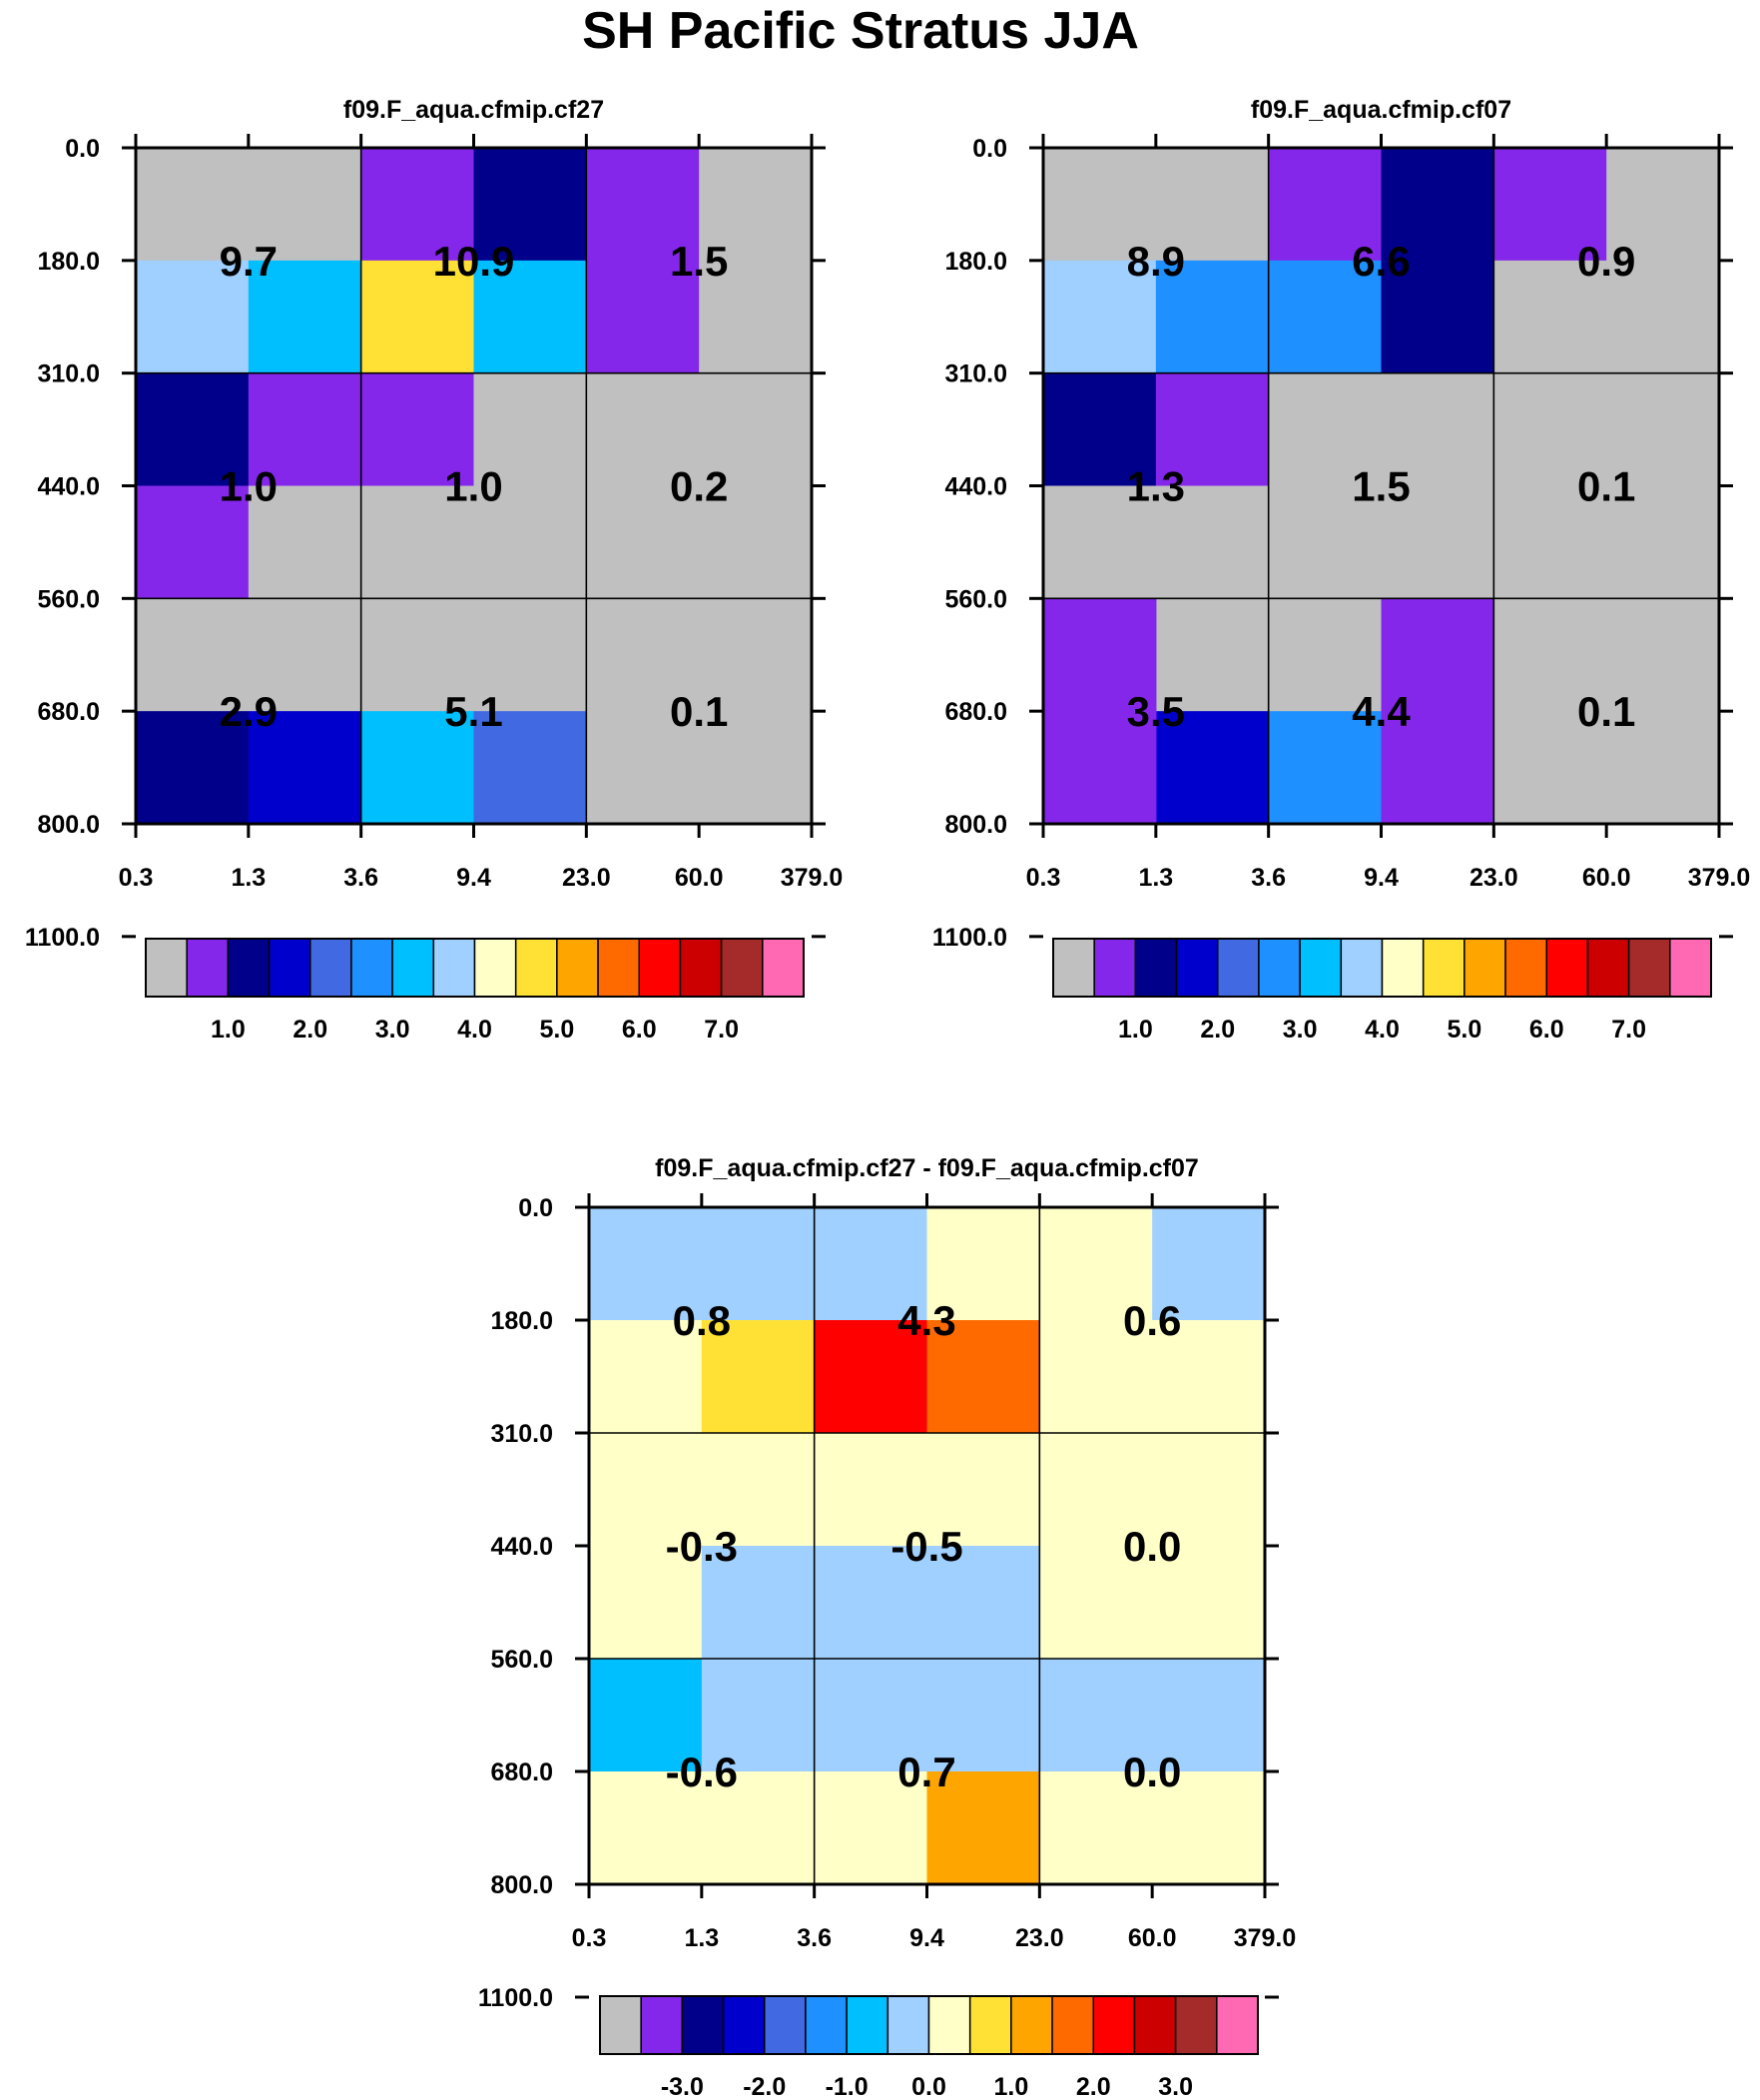  What do you see at coordinates (474, 261) in the screenshot?
I see `block-value-label: 10.9` at bounding box center [474, 261].